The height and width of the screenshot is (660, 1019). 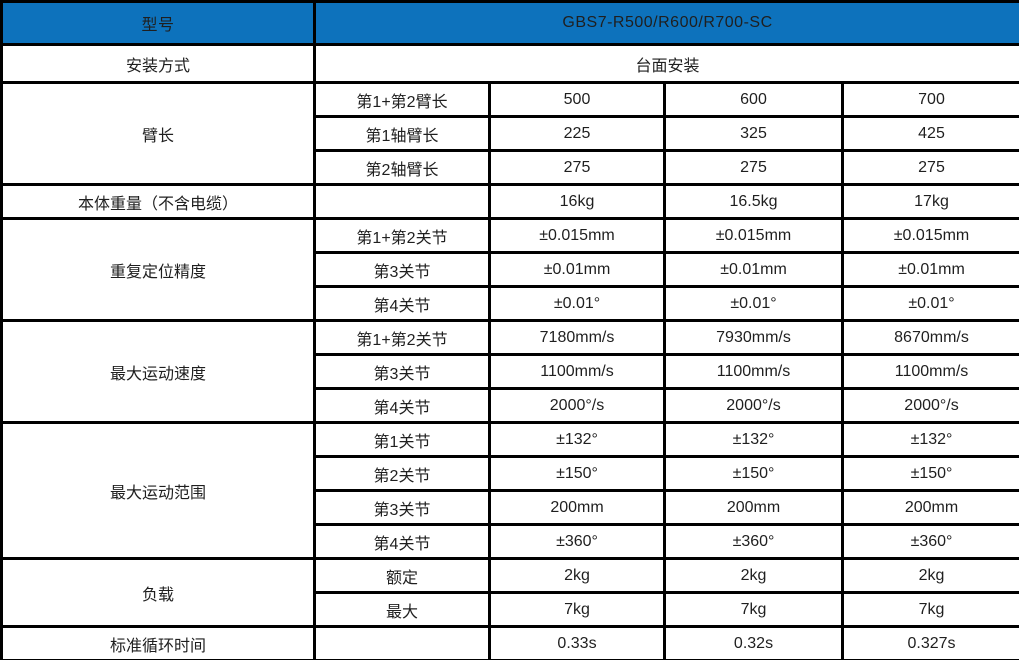 I want to click on table-row: 第4关节 ±0.01° ±0.01° ±0.01°, so click(x=510, y=303).